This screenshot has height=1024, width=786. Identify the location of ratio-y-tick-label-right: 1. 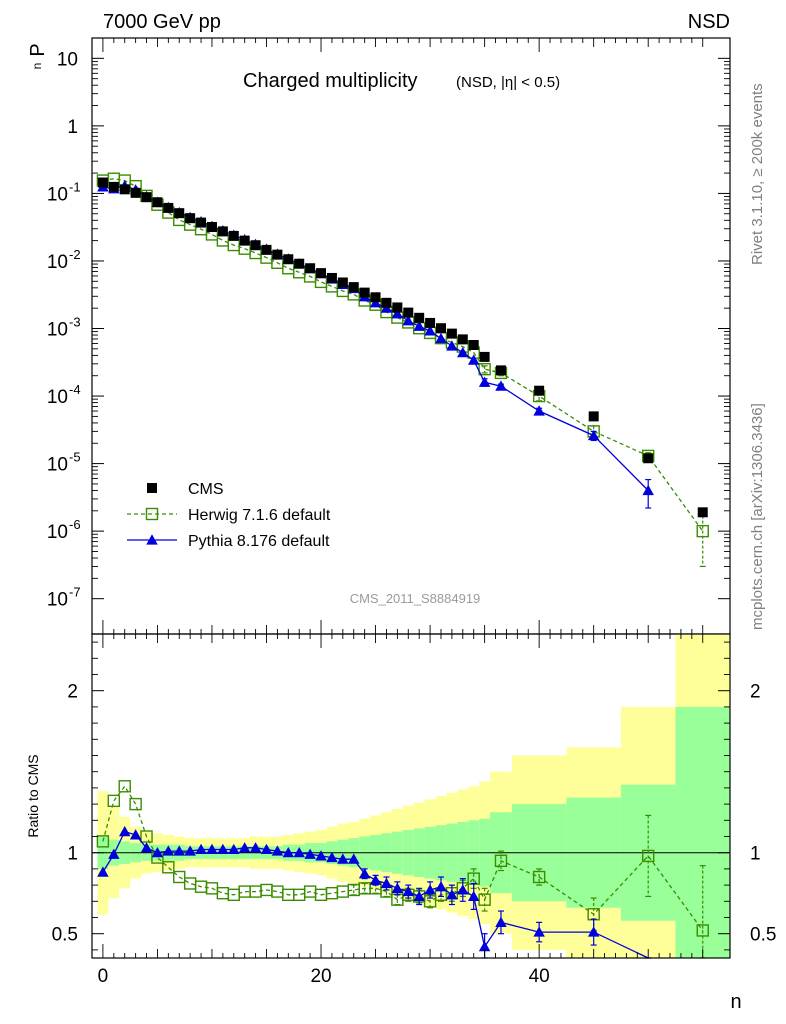
(755, 854).